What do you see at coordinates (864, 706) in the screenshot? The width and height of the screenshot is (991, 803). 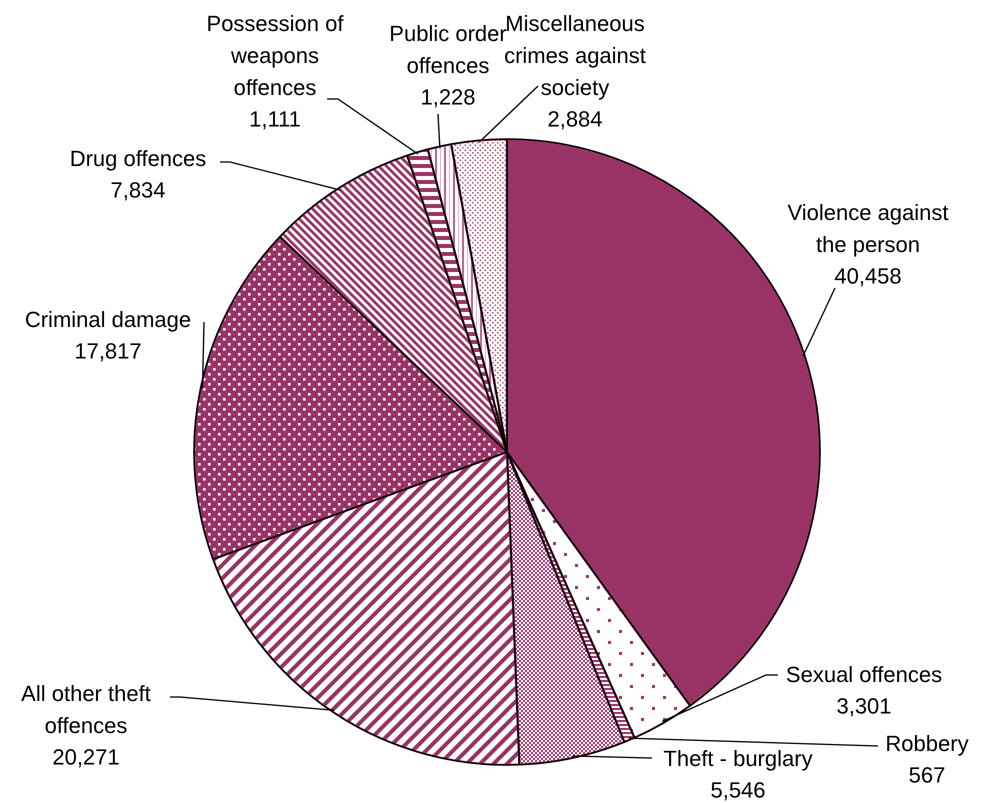 I see `data-label: 3,301` at bounding box center [864, 706].